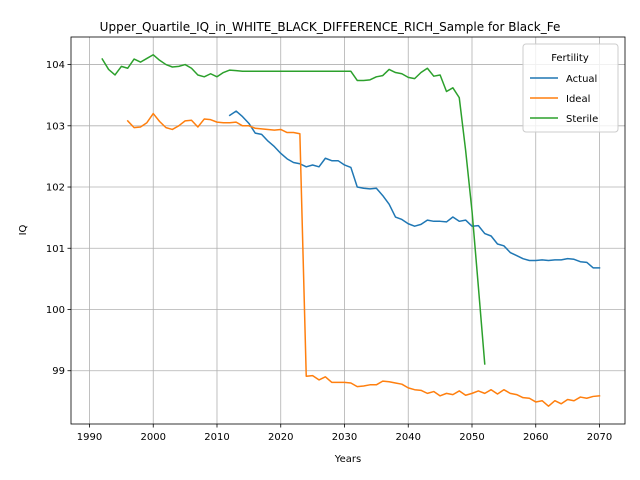 This screenshot has width=640, height=480. What do you see at coordinates (58, 371) in the screenshot?
I see `y-tick-label: 99` at bounding box center [58, 371].